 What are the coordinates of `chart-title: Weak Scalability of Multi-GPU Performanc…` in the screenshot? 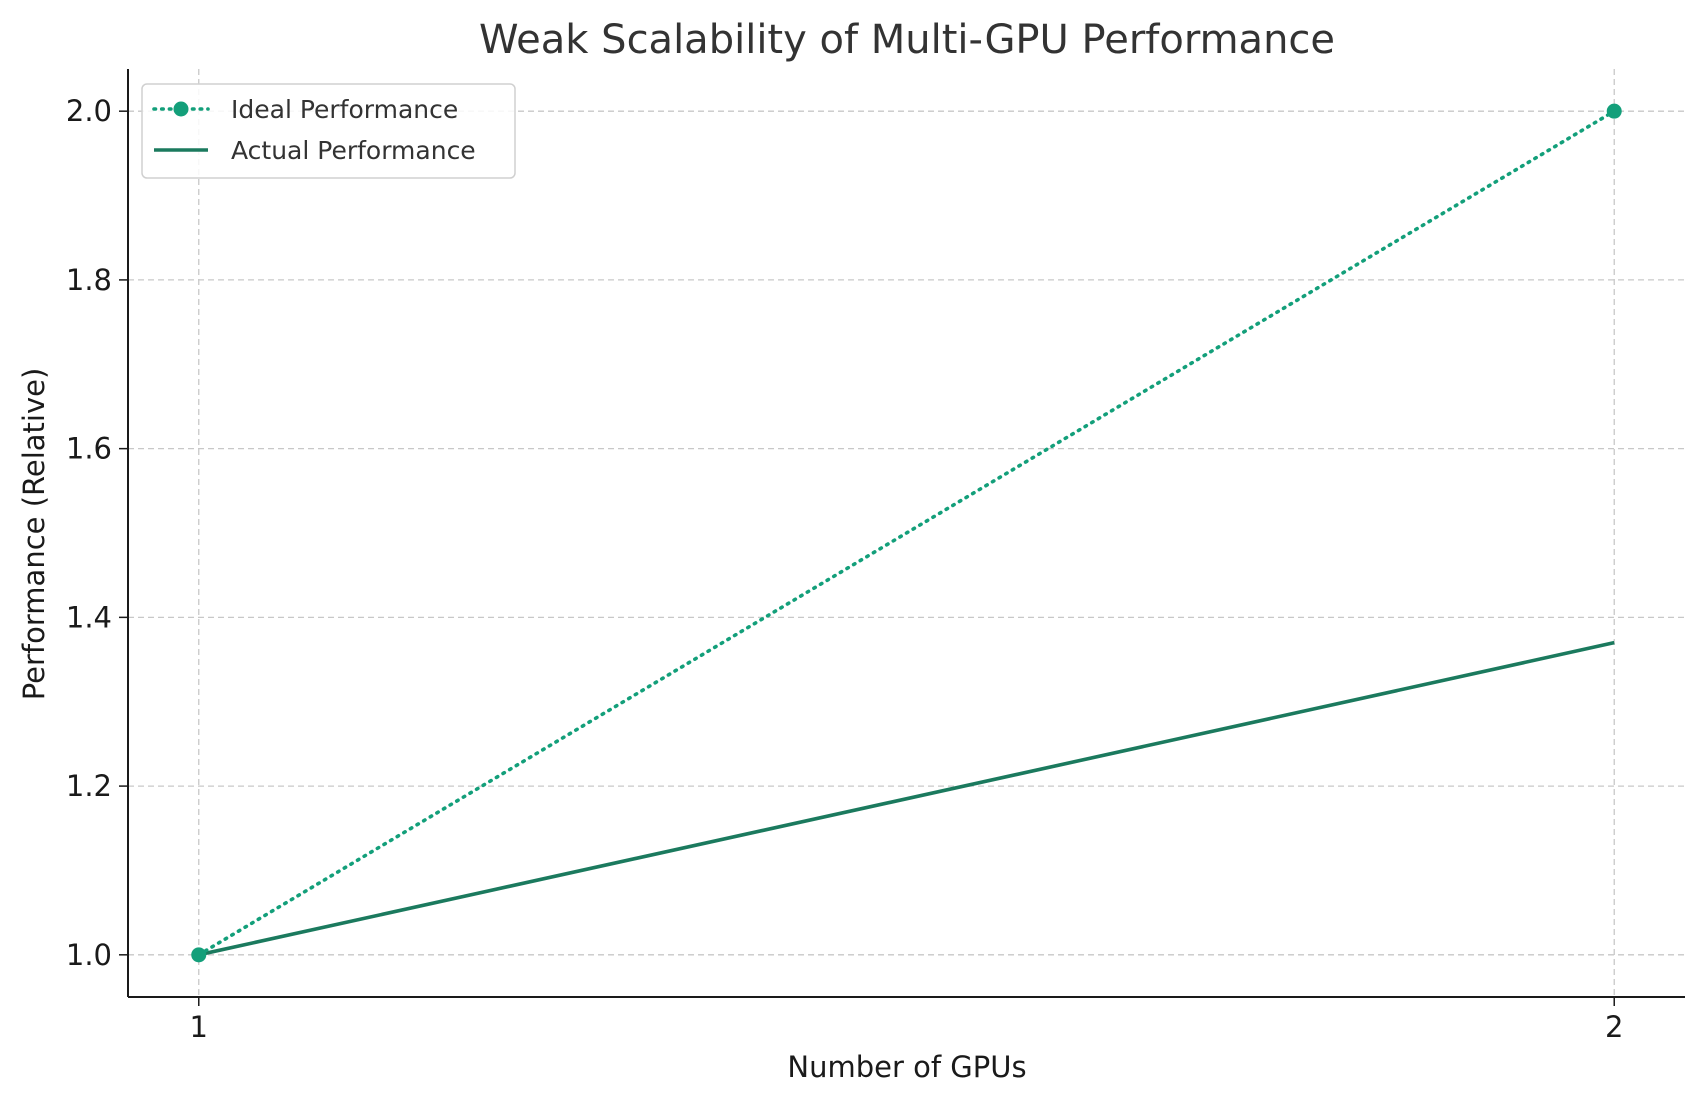 It's located at (907, 40).